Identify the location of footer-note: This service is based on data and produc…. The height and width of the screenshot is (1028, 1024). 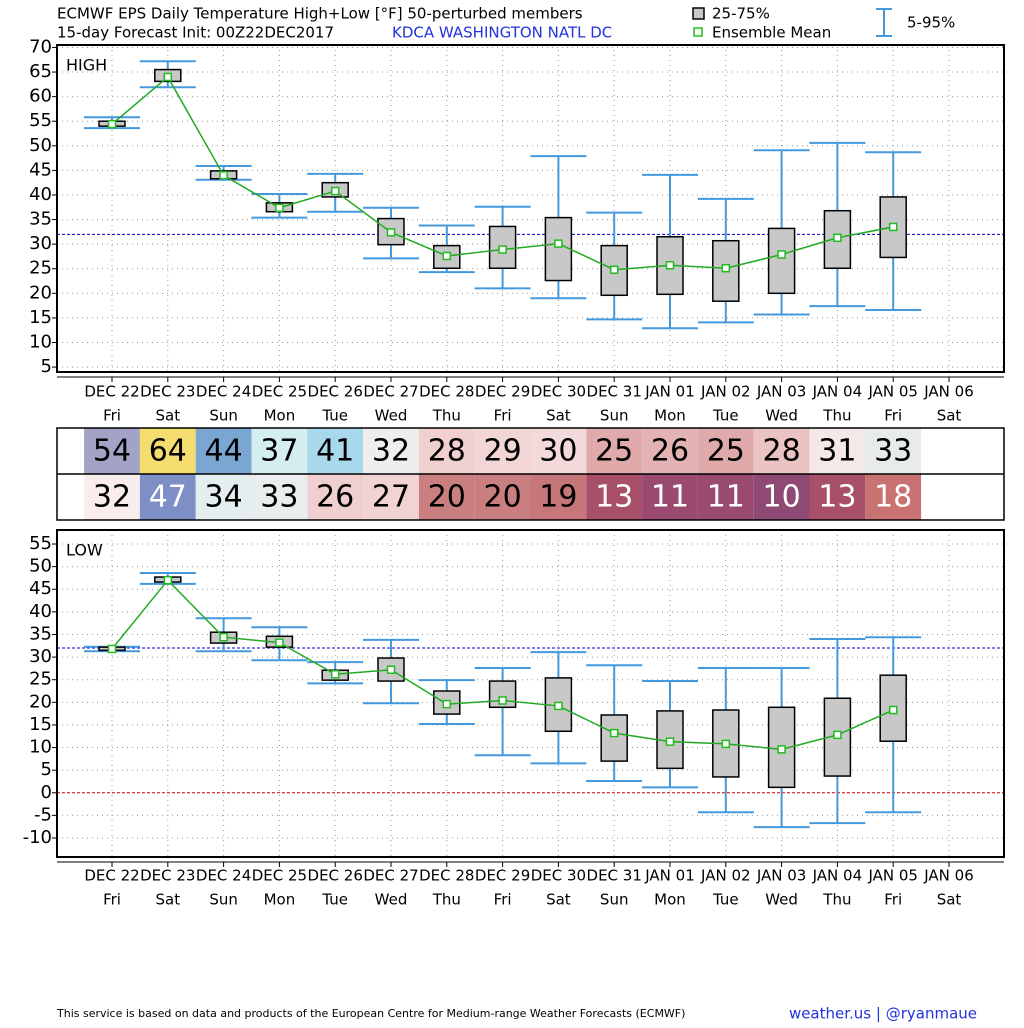
(370, 1013).